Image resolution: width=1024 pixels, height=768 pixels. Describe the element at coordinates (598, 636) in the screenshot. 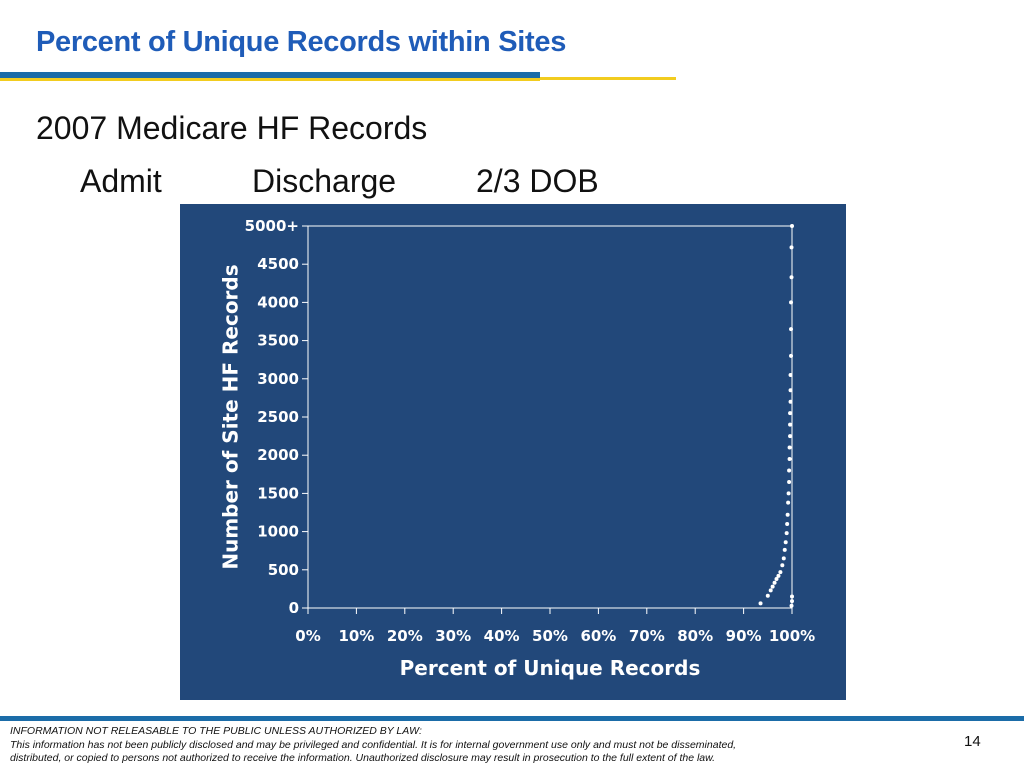

I see `x-tick-label: 60%` at that location.